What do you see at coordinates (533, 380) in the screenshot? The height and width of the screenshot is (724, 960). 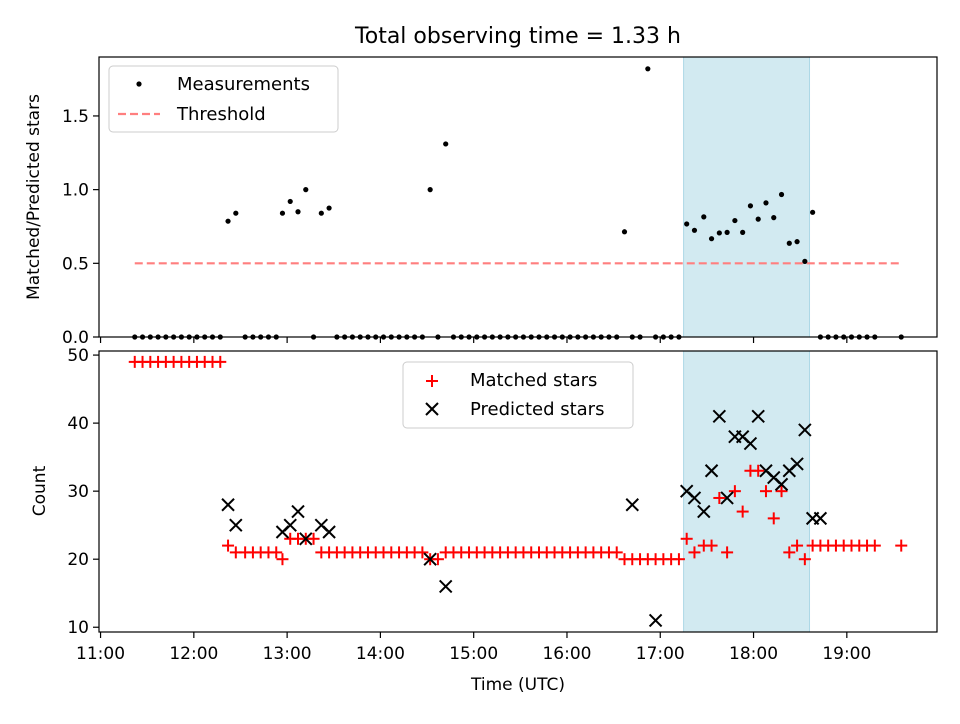 I see `legend-matched-label: Matched stars` at bounding box center [533, 380].